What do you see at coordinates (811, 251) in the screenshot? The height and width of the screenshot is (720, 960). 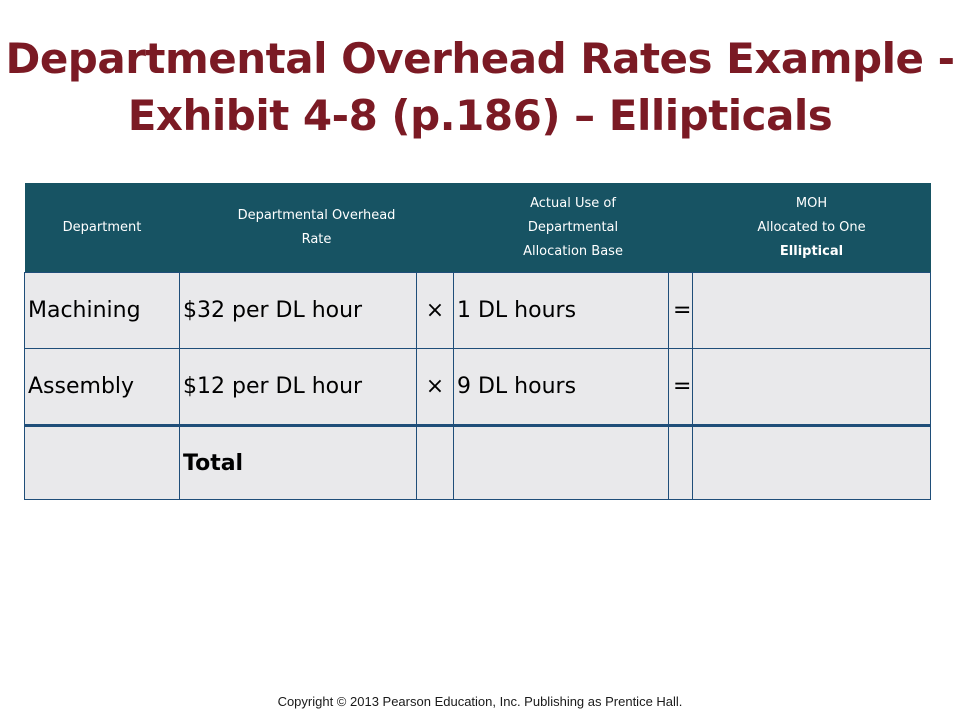 I see `header-moh-line-3: Elliptical` at bounding box center [811, 251].